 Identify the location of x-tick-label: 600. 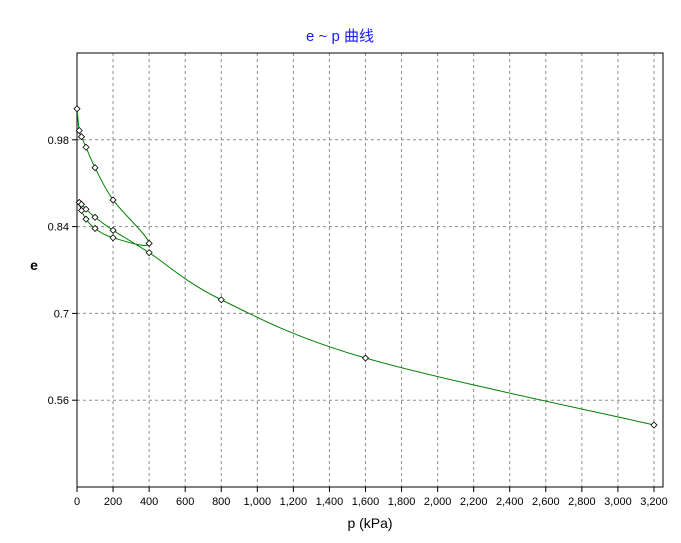
(185, 502).